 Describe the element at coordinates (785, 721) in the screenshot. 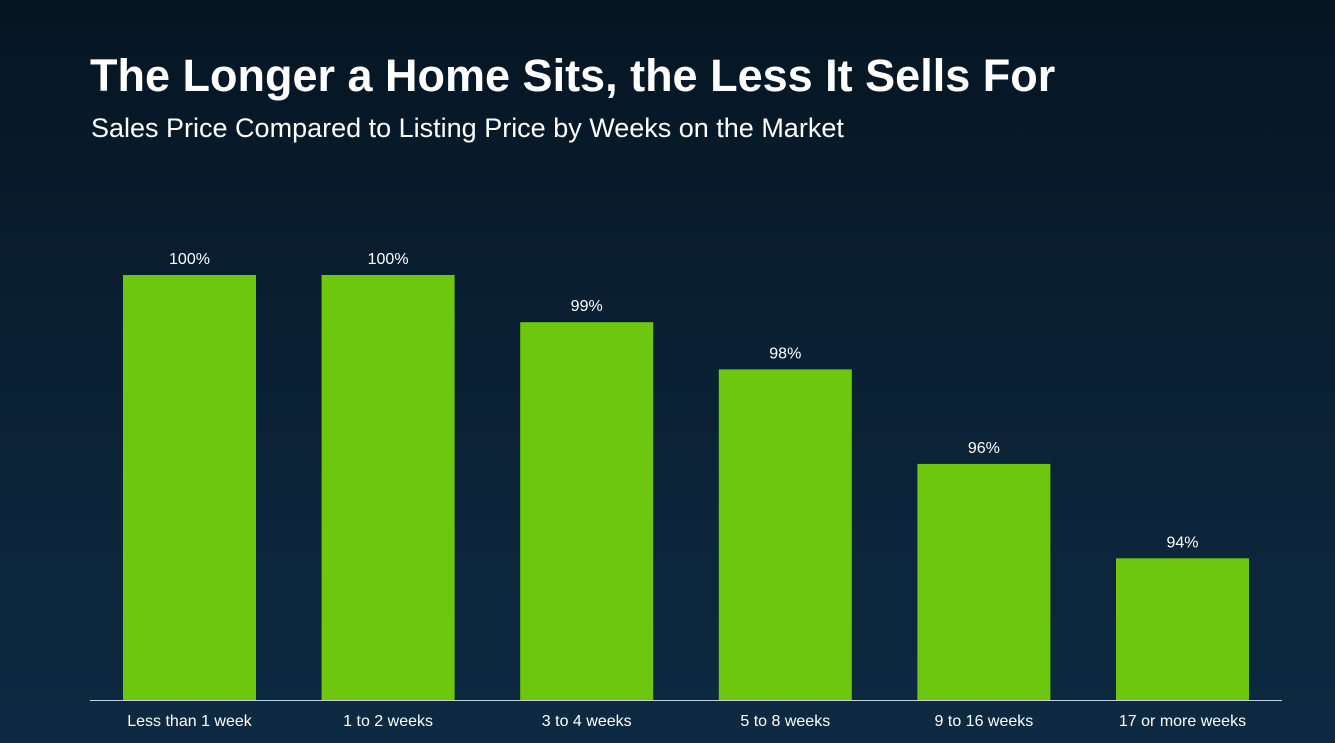

I see `category-label-4: 5 to 8 weeks` at that location.